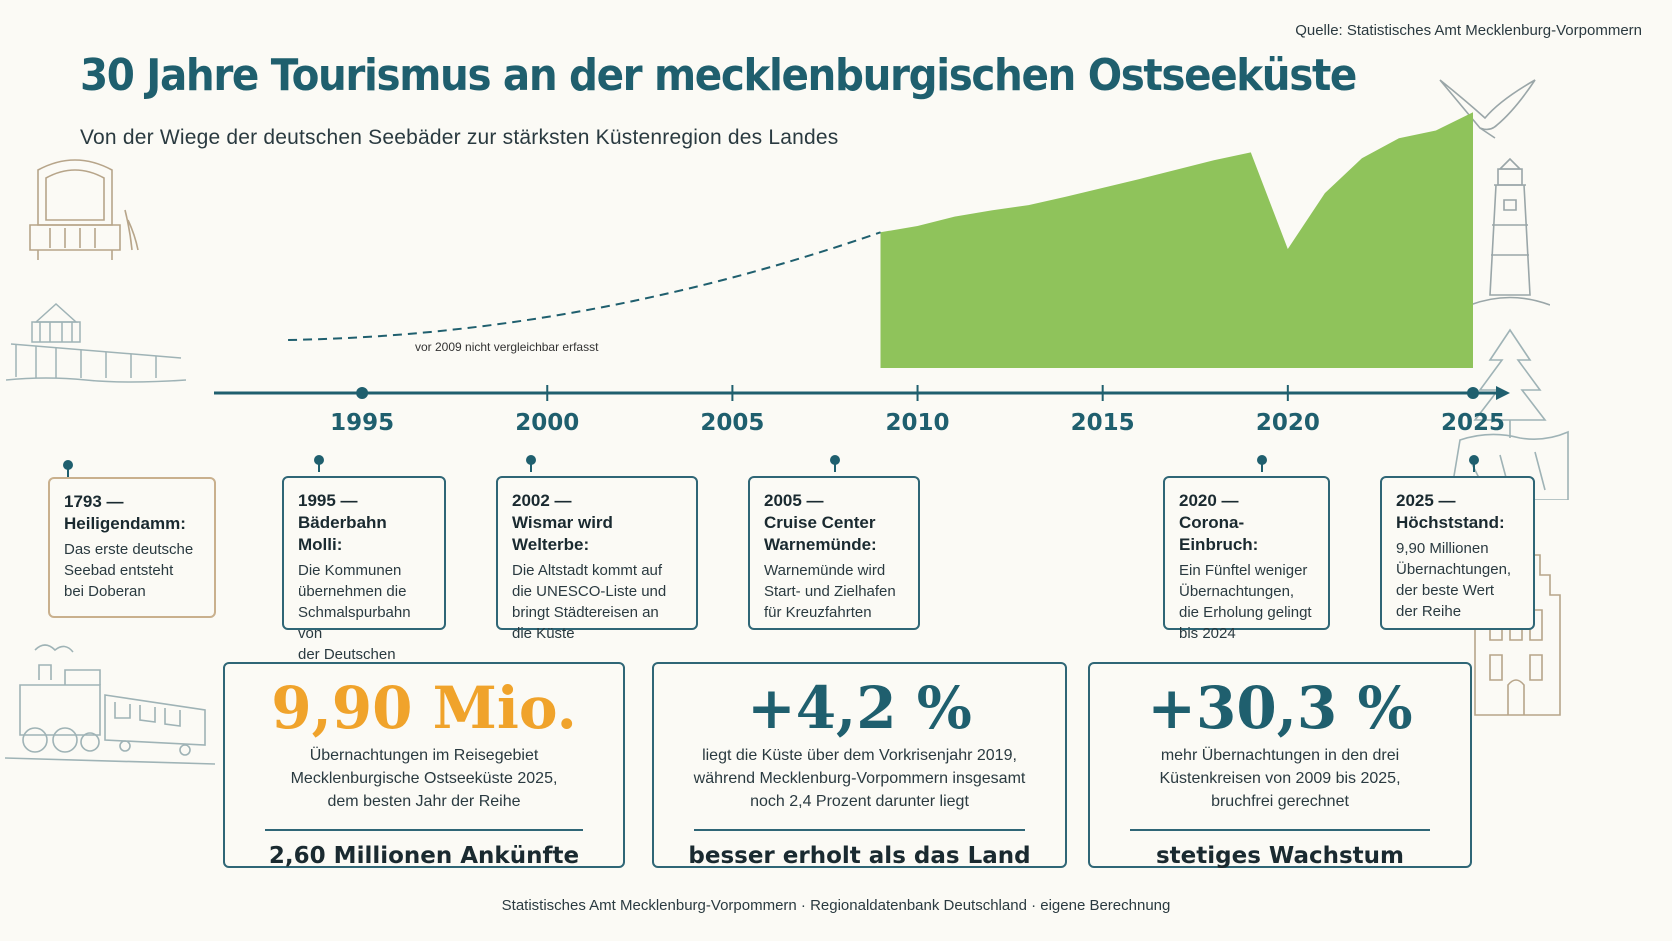  What do you see at coordinates (424, 708) in the screenshot?
I see `kpi-value: 9,90 Mio.` at bounding box center [424, 708].